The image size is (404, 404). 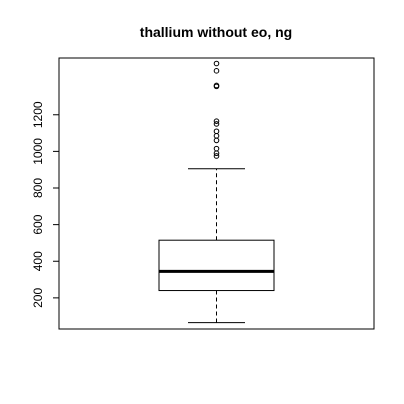 What do you see at coordinates (38, 261) in the screenshot?
I see `y-tick-label-400: 400` at bounding box center [38, 261].